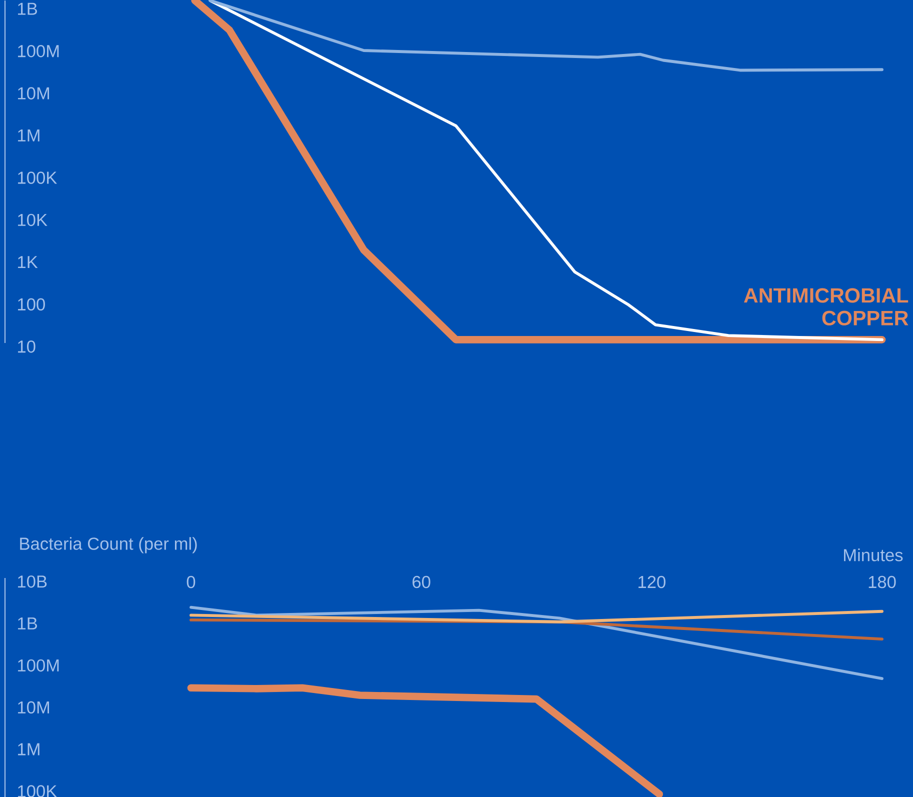 The width and height of the screenshot is (913, 797). I want to click on y-tick-label: 100, so click(31, 304).